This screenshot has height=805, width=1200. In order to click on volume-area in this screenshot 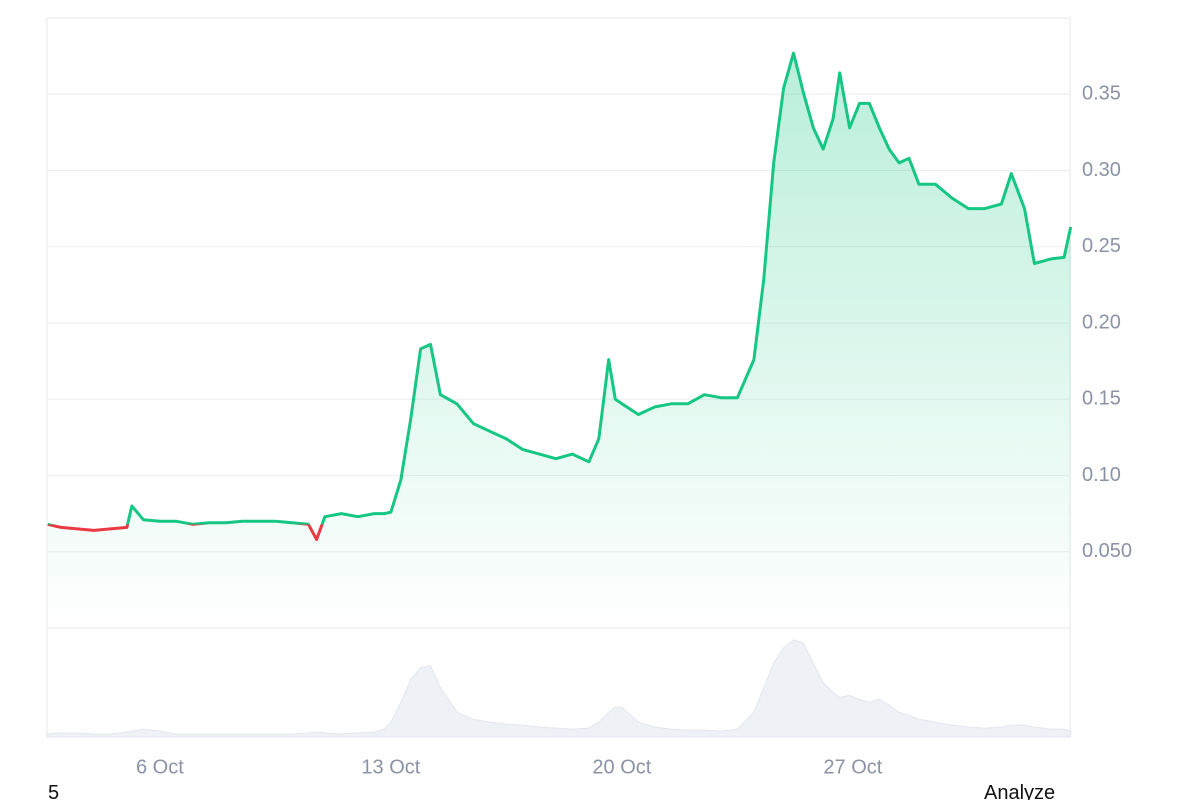, I will do `click(559, 688)`.